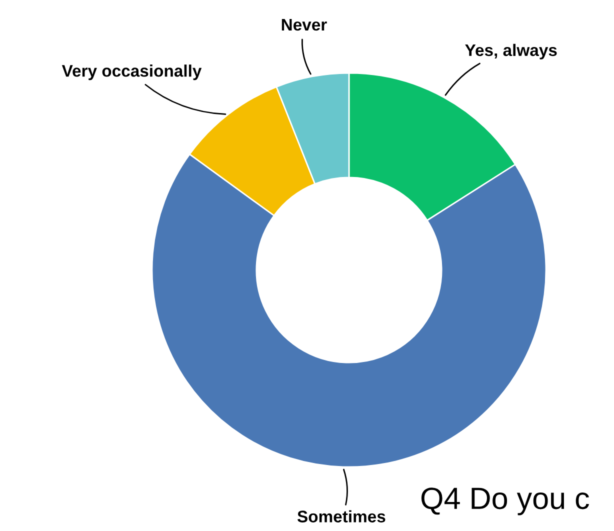  I want to click on slice-label: Very occasionally, so click(132, 72).